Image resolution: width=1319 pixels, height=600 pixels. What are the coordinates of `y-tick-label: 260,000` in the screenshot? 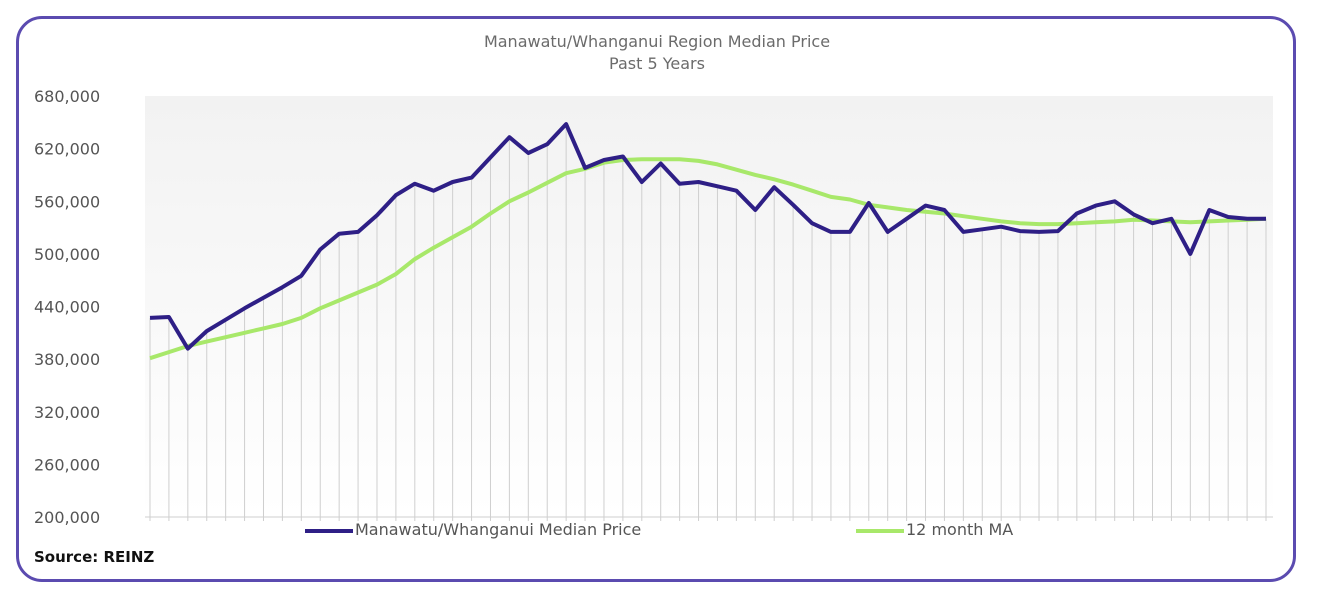 It's located at (67, 464).